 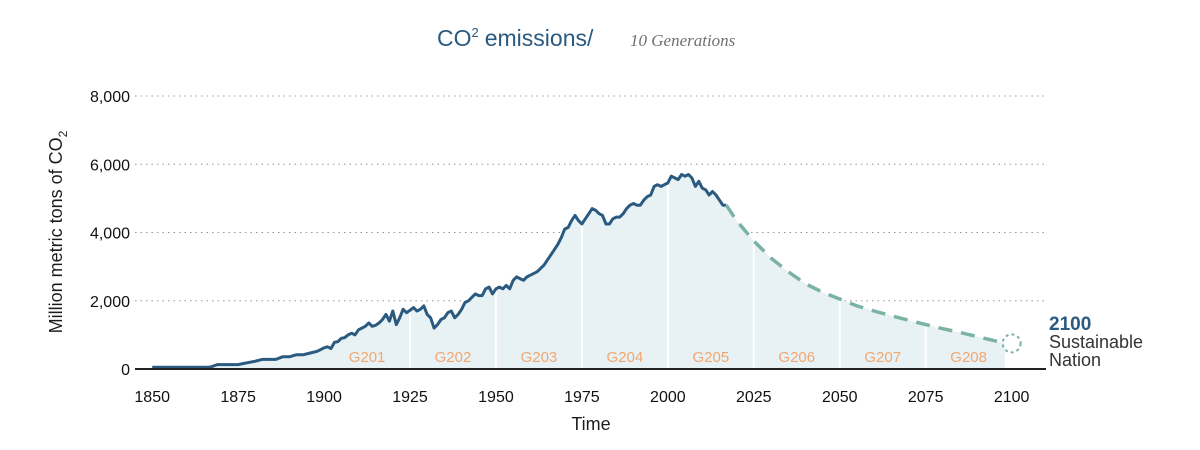 What do you see at coordinates (110, 165) in the screenshot?
I see `y-tick-label: 6,000` at bounding box center [110, 165].